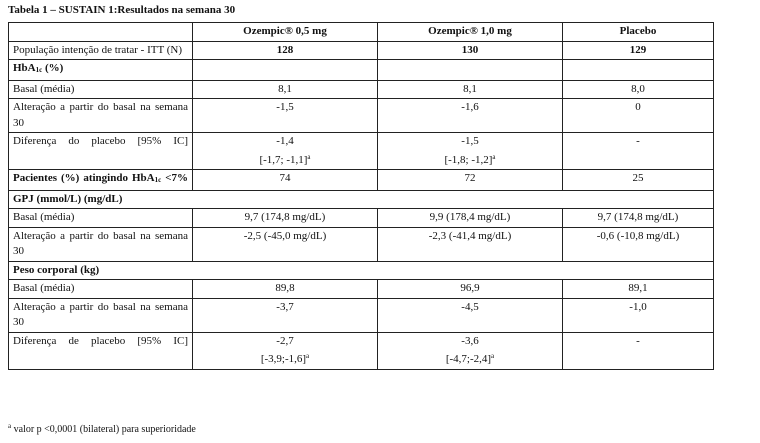  I want to click on header-placebo: Placebo, so click(638, 32).